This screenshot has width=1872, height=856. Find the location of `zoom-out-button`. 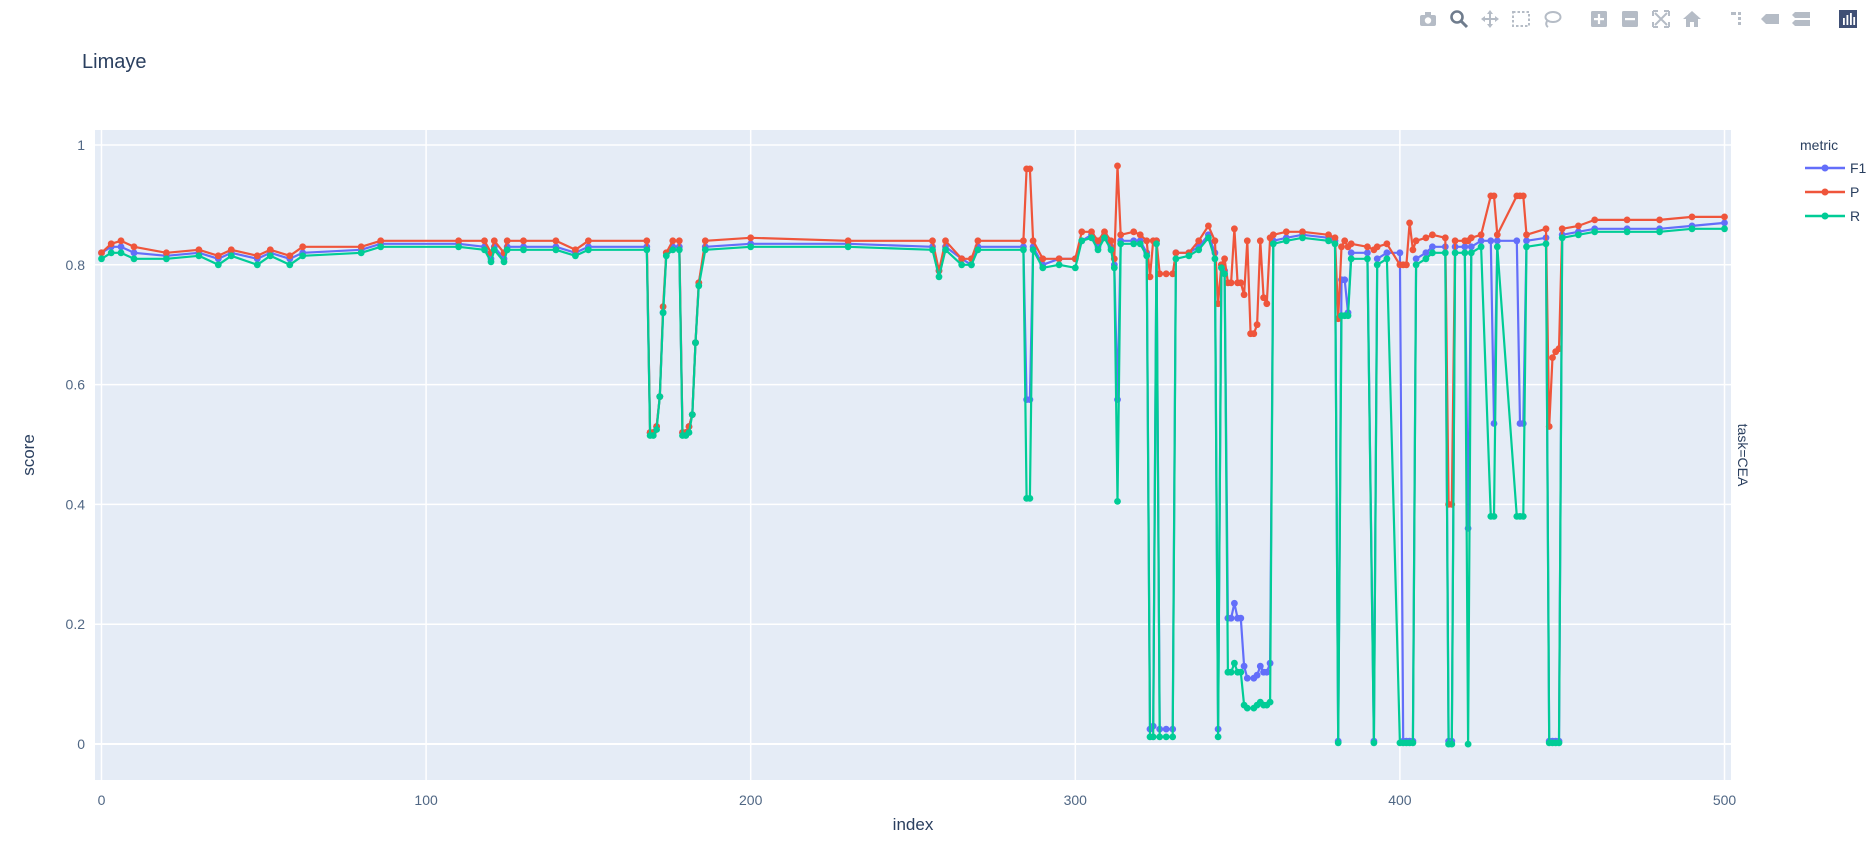

zoom-out-button is located at coordinates (1629, 18).